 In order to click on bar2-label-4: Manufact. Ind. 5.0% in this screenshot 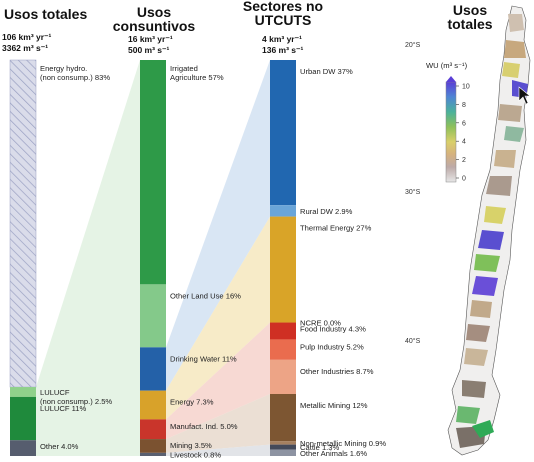, I will do `click(204, 426)`.